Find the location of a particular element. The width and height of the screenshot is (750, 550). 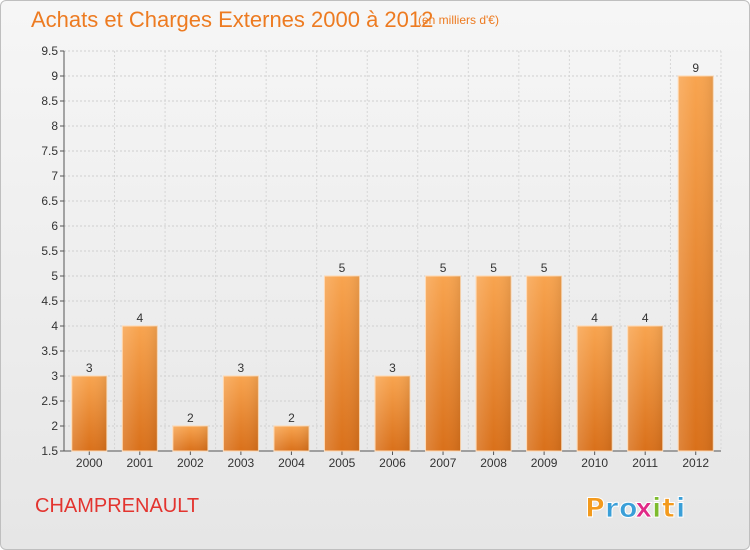

y-tick-label: 4.5 is located at coordinates (49, 301).